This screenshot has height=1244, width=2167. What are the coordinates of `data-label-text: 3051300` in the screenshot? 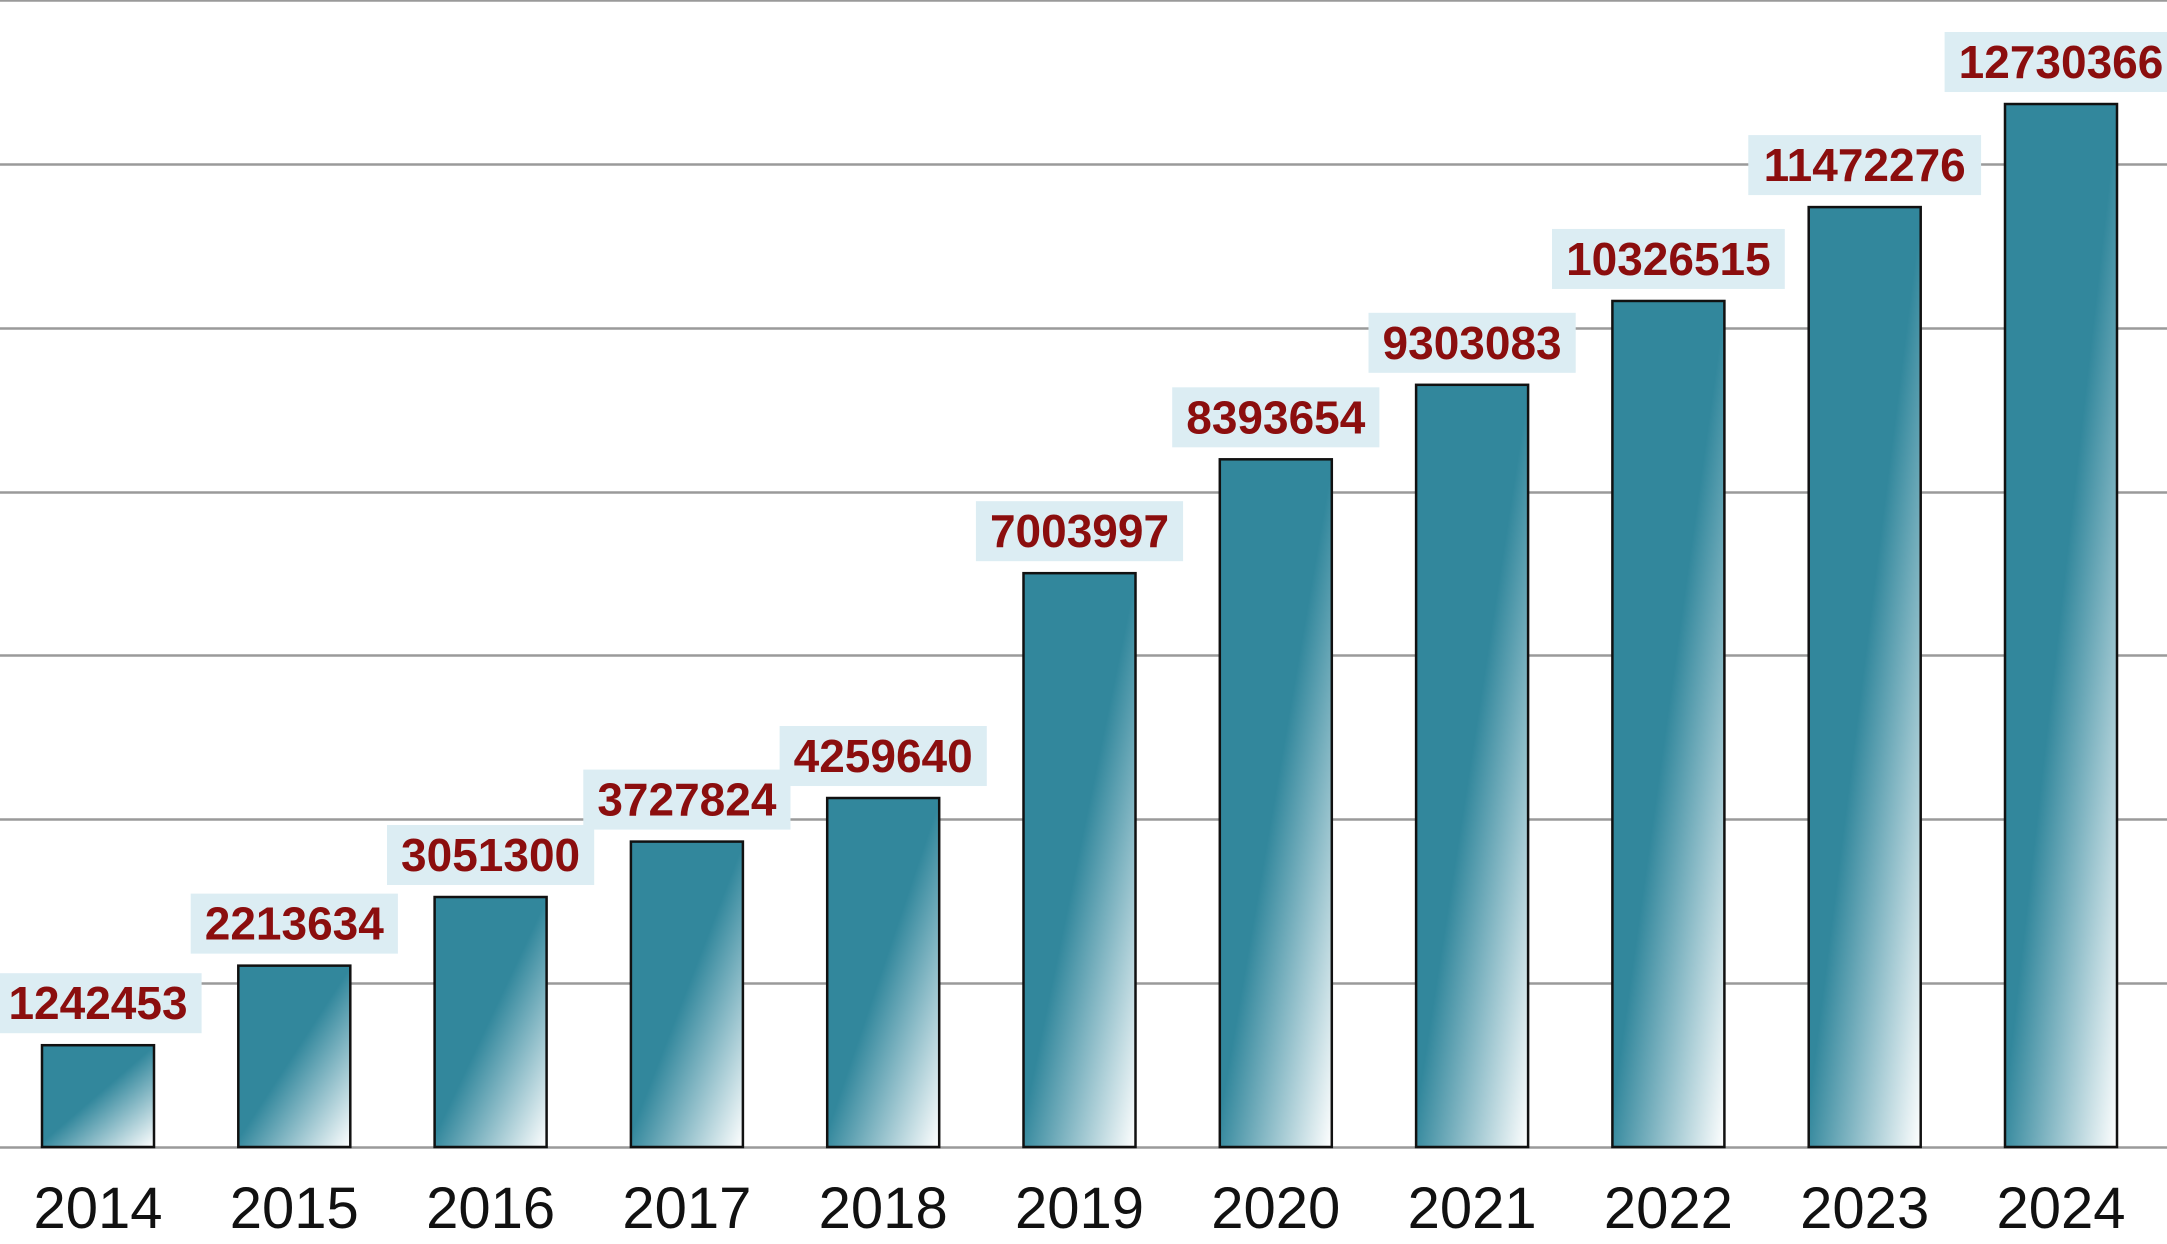 It's located at (490, 855).